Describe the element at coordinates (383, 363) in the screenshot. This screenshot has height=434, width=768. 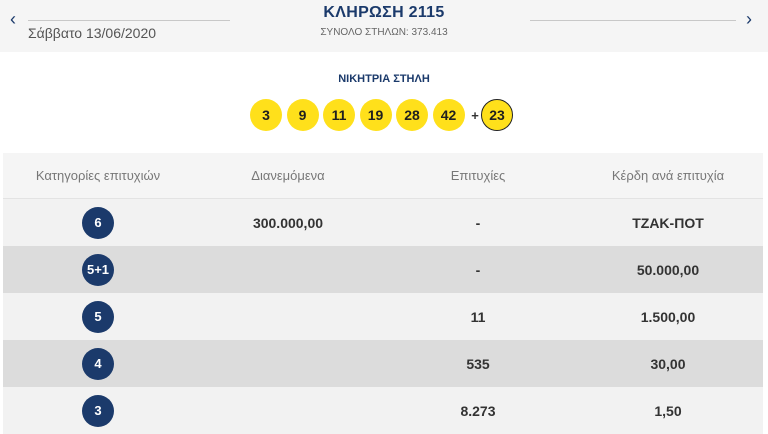
I see `table-row: 4 535 30,00` at that location.